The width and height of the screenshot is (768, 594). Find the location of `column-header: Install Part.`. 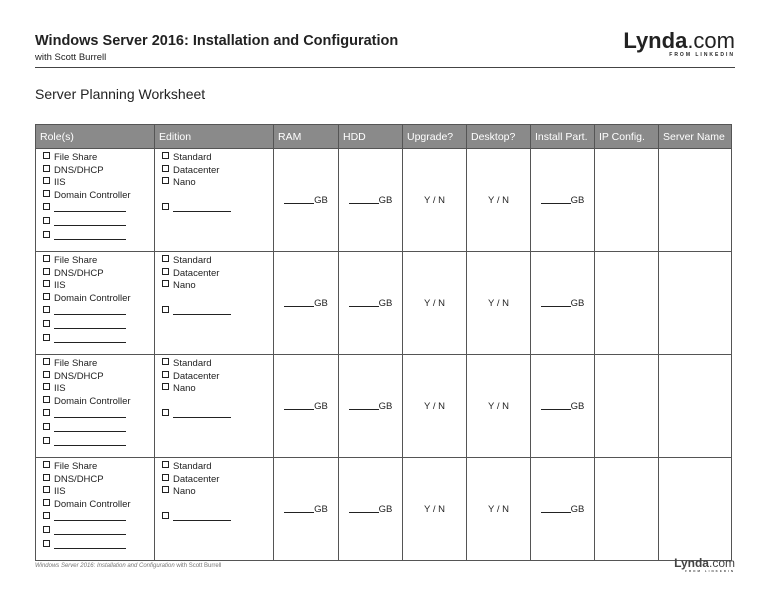

column-header: Install Part. is located at coordinates (562, 136).